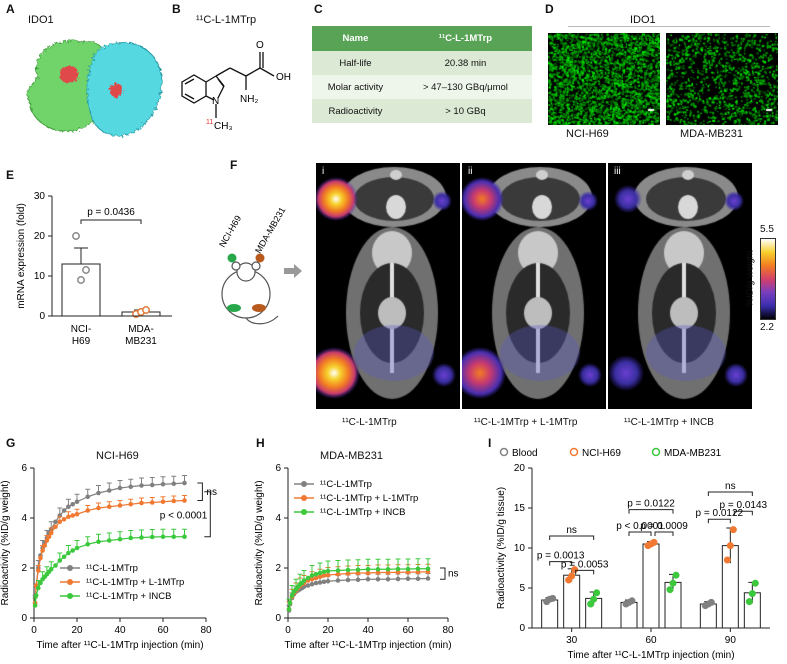 The image size is (787, 664). What do you see at coordinates (41, 20) in the screenshot?
I see `panel-a-title: IDO1` at bounding box center [41, 20].